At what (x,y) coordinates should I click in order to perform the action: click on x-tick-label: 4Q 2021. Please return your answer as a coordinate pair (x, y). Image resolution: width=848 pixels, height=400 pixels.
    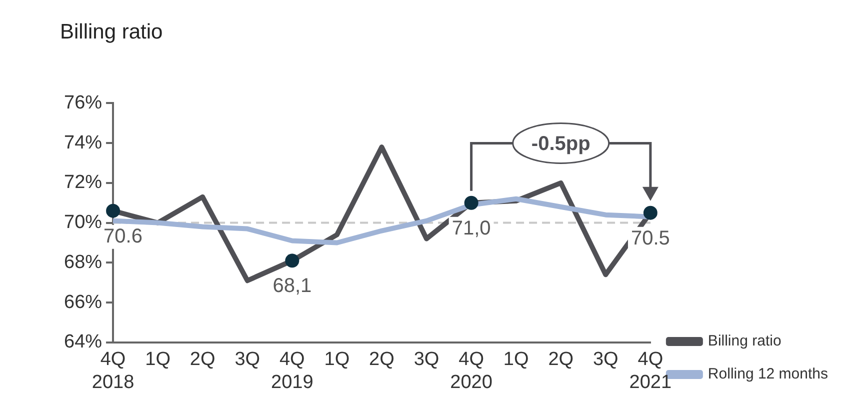
    Looking at the image, I should click on (650, 371).